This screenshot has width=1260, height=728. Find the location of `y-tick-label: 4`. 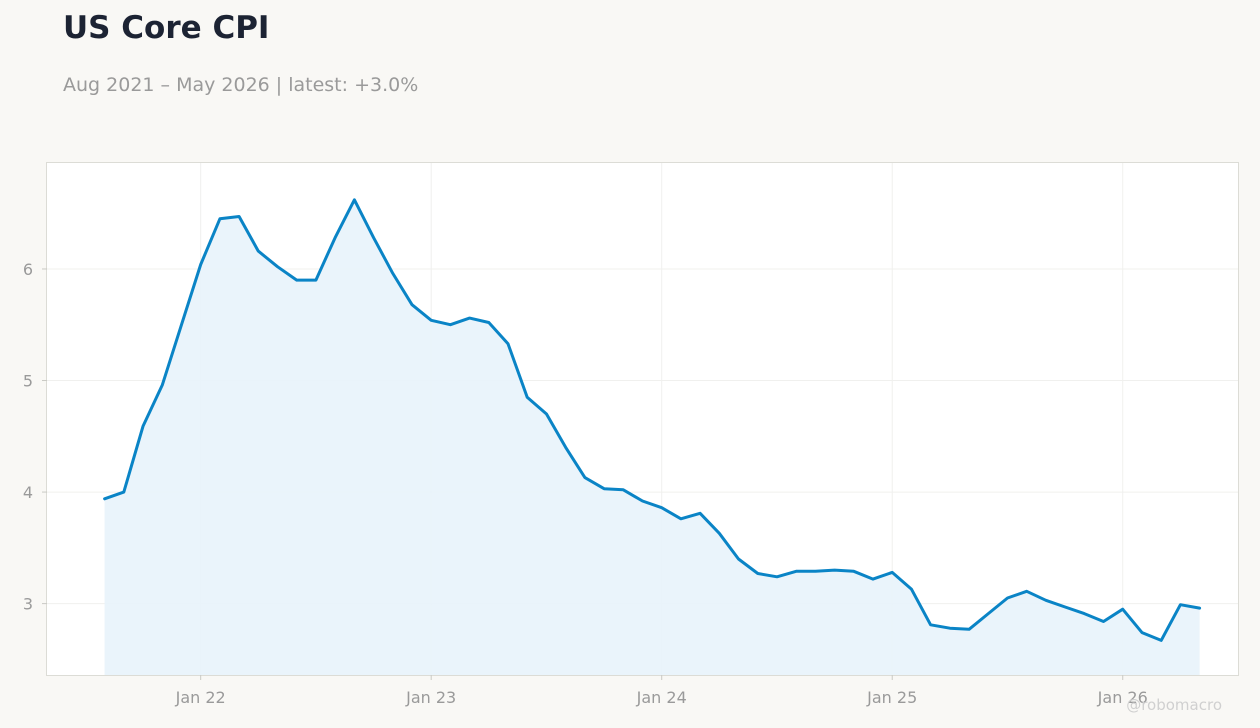

y-tick-label: 4 is located at coordinates (28, 492).